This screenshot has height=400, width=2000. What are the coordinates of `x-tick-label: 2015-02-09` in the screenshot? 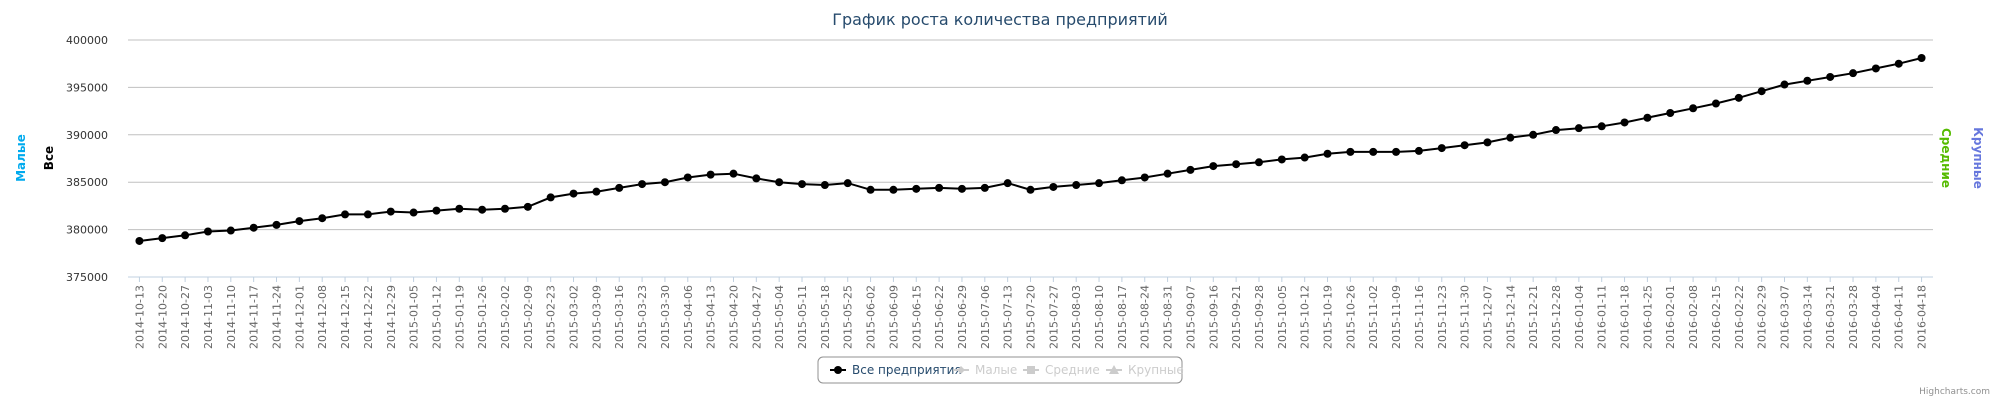 It's located at (528, 317).